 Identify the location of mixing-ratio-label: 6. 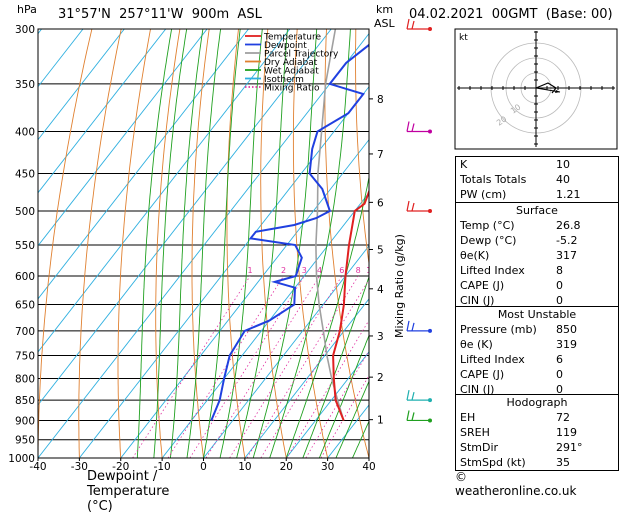
(341, 270).